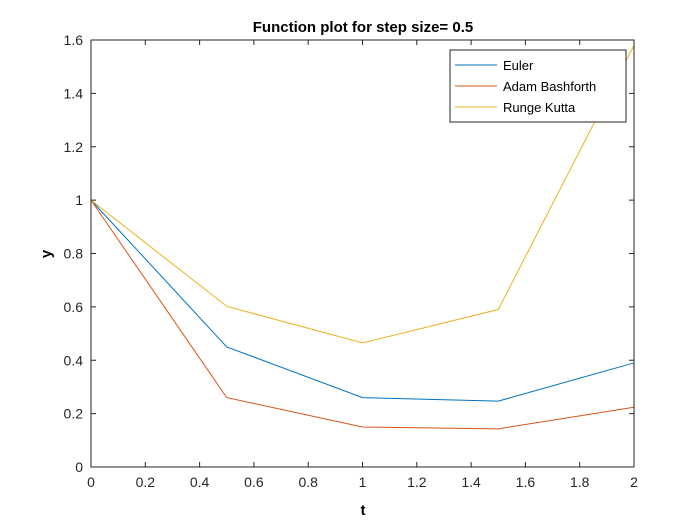 This screenshot has height=525, width=700. What do you see at coordinates (79, 467) in the screenshot?
I see `y-tick-label: 0` at bounding box center [79, 467].